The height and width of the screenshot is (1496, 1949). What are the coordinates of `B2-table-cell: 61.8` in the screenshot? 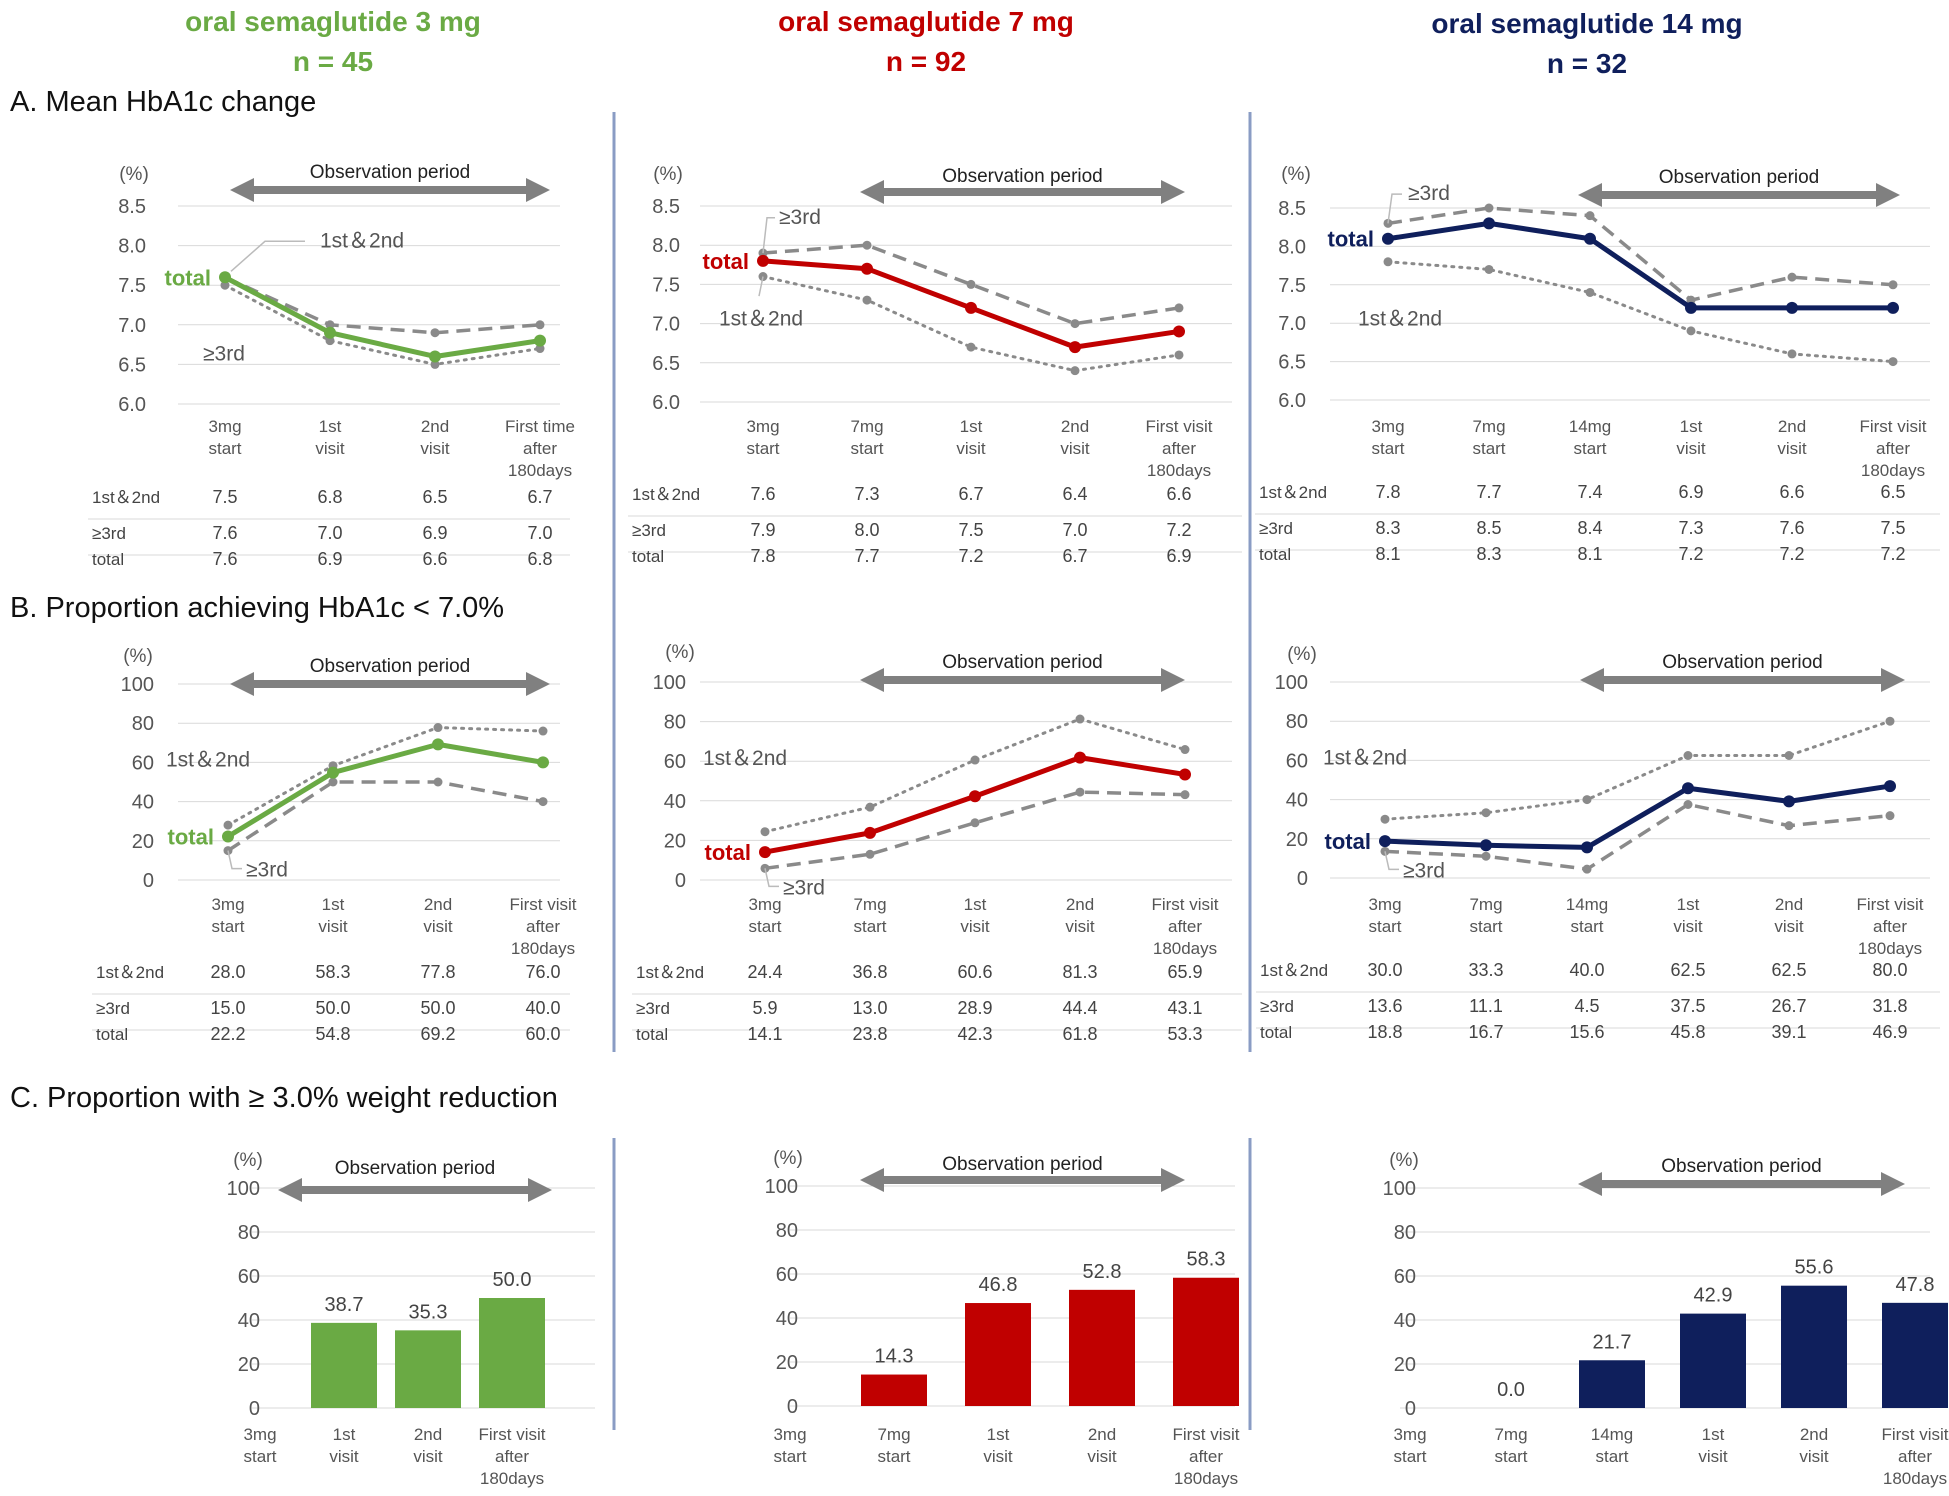 It's located at (1079, 1034).